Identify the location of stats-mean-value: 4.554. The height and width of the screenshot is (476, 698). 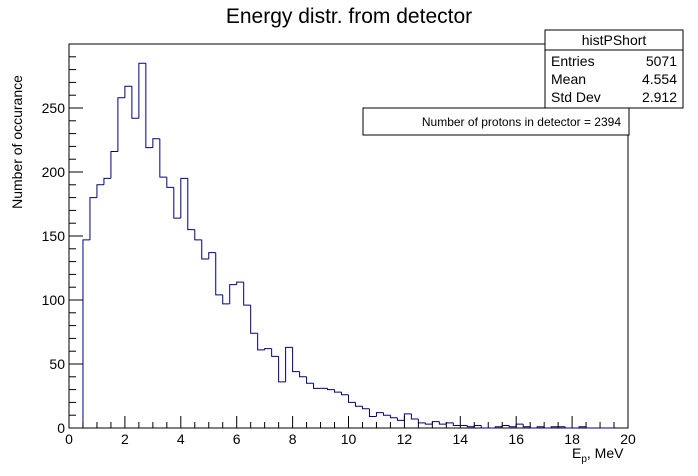
(659, 79).